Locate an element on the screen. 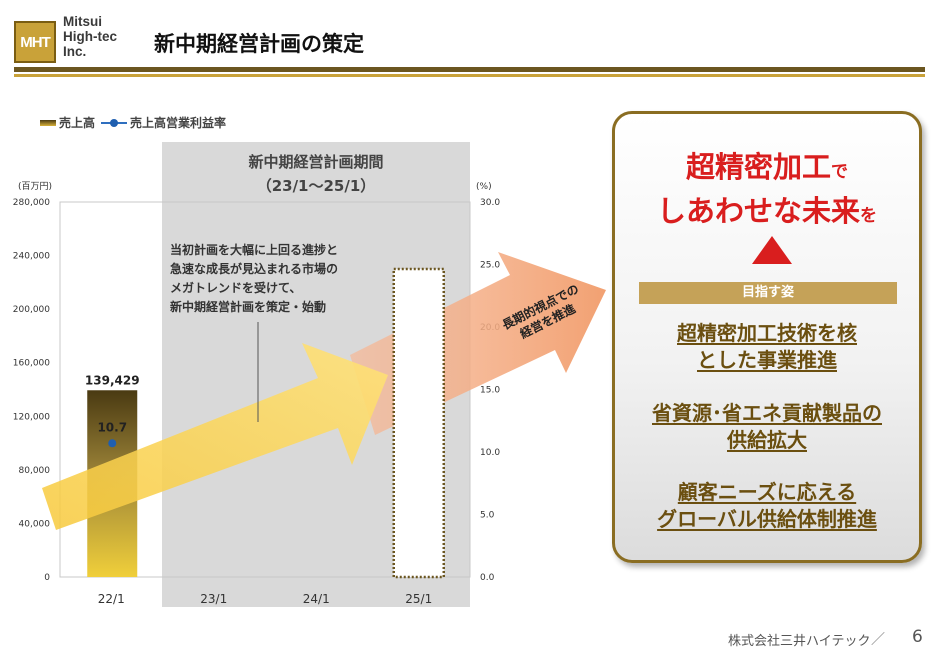 Image resolution: width=939 pixels, height=659 pixels. page-number: 6 is located at coordinates (917, 637).